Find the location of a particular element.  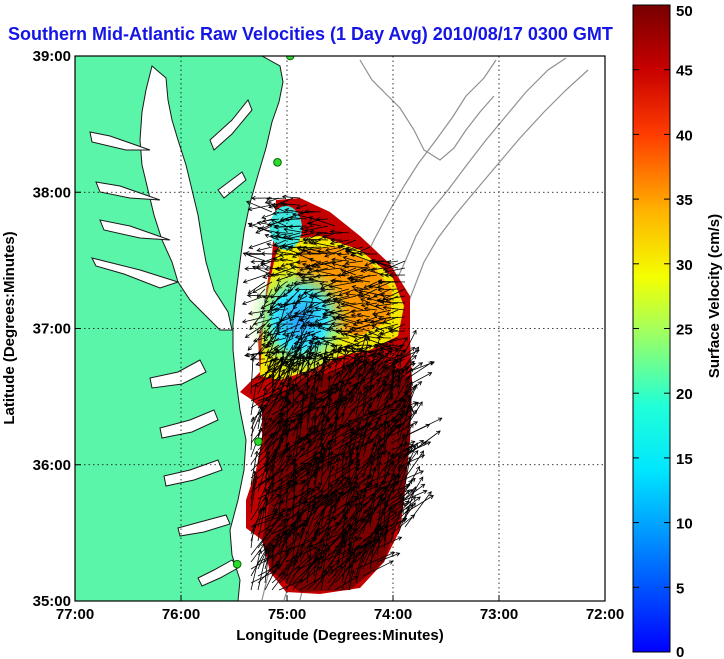

y-tick-label: 35:00 is located at coordinates (52, 601).